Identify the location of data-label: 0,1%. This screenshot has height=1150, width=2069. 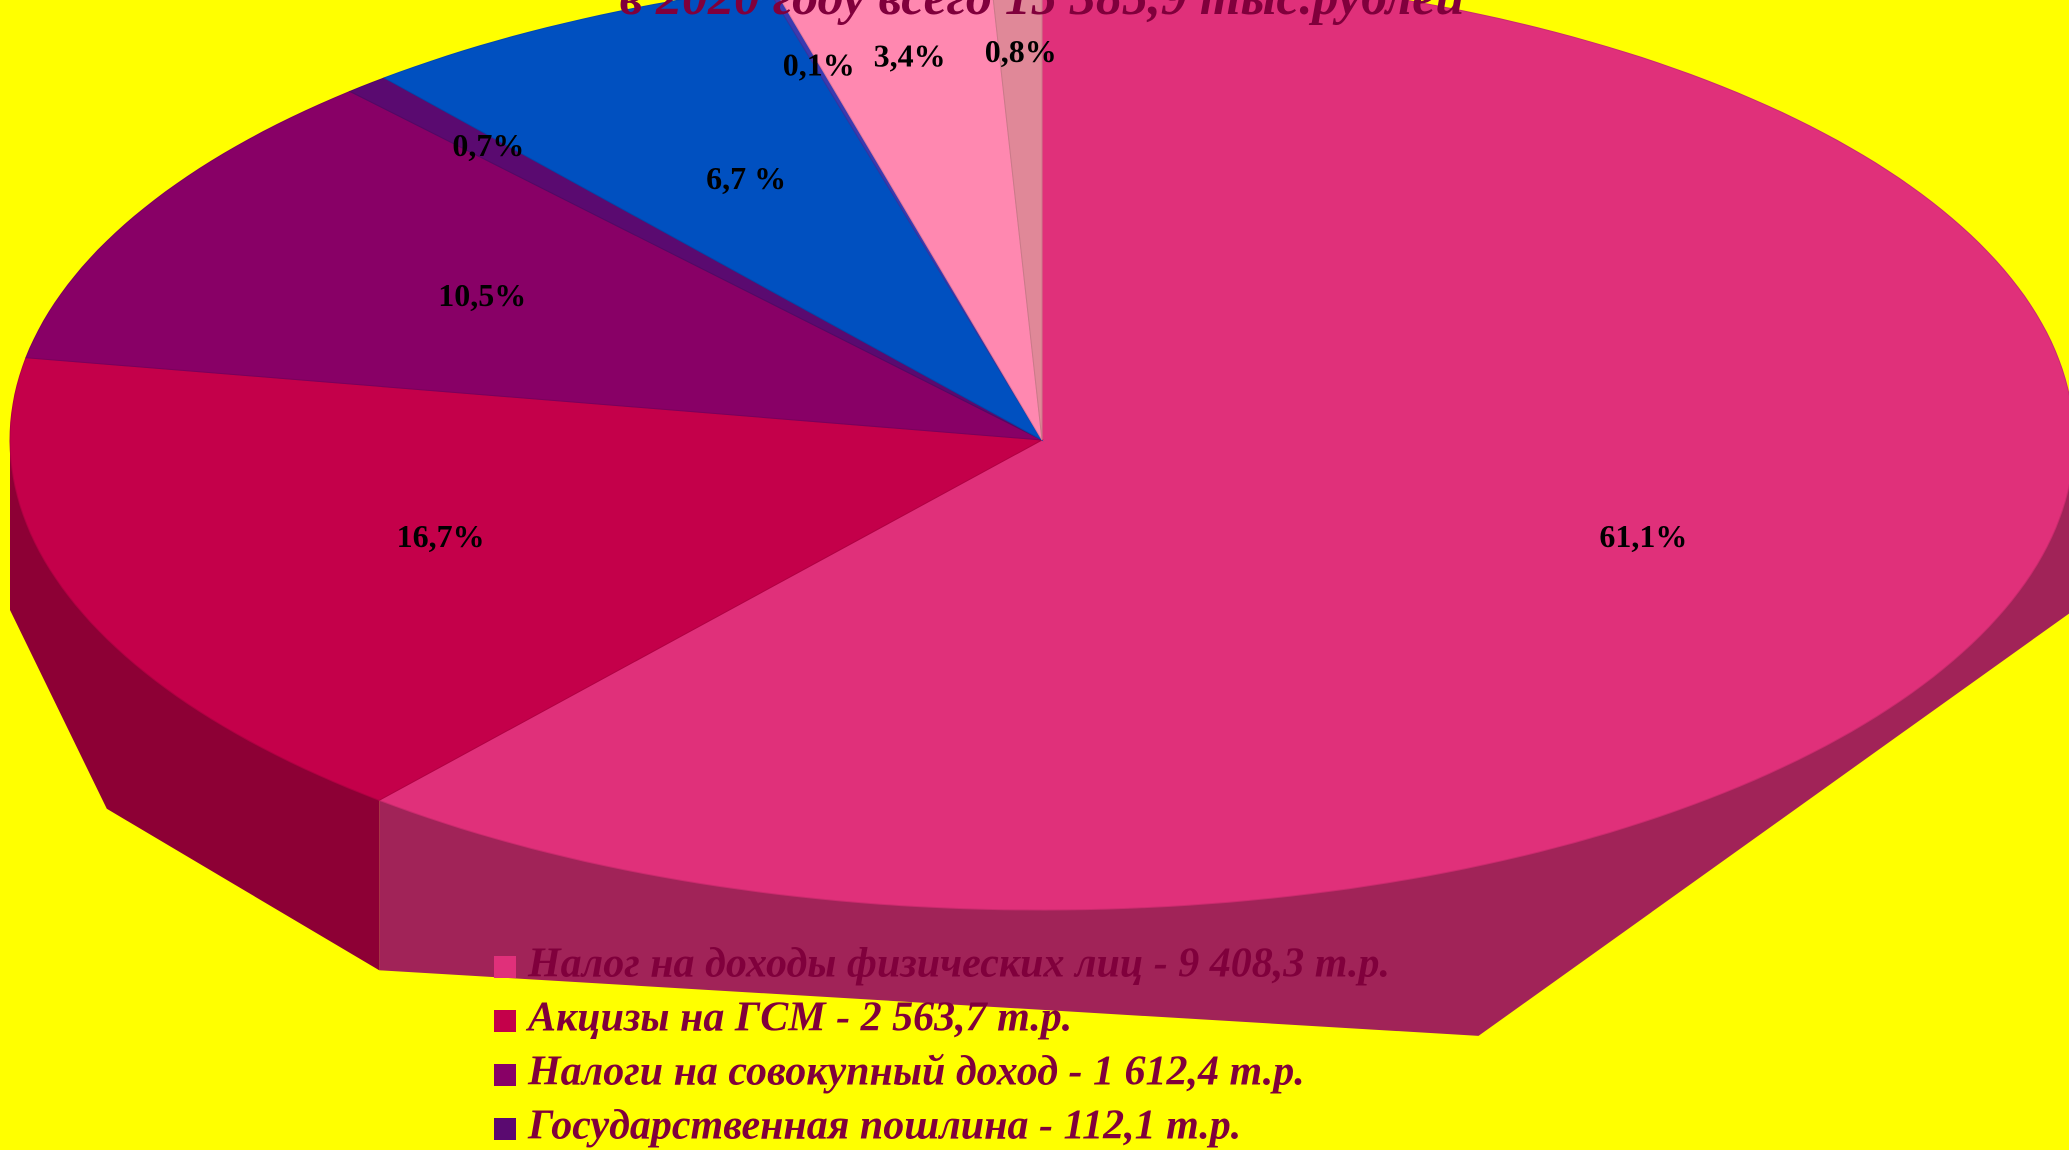
(819, 65).